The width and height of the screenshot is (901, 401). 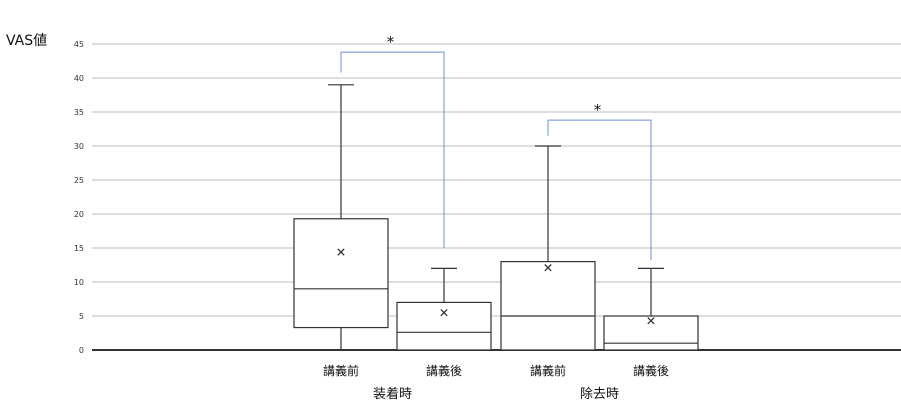 What do you see at coordinates (79, 78) in the screenshot?
I see `y-tick-label: 40` at bounding box center [79, 78].